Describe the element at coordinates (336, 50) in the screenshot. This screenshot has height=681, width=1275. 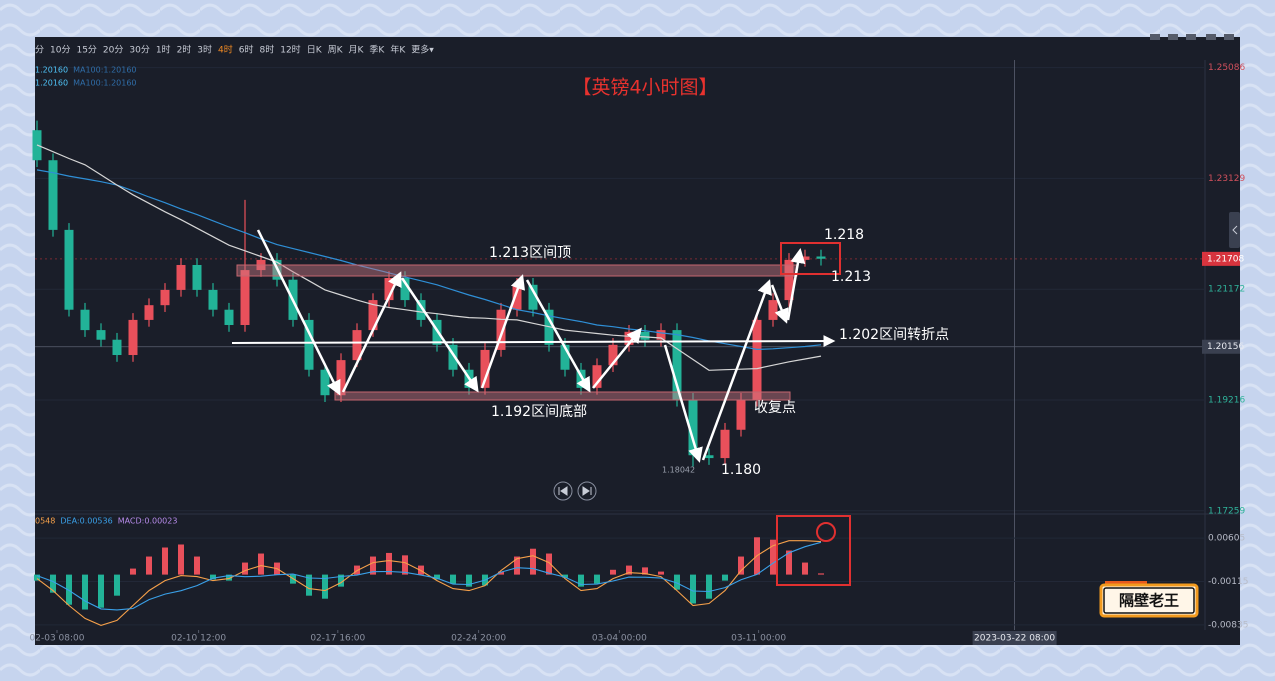
I see `toolbar-item: 周K` at that location.